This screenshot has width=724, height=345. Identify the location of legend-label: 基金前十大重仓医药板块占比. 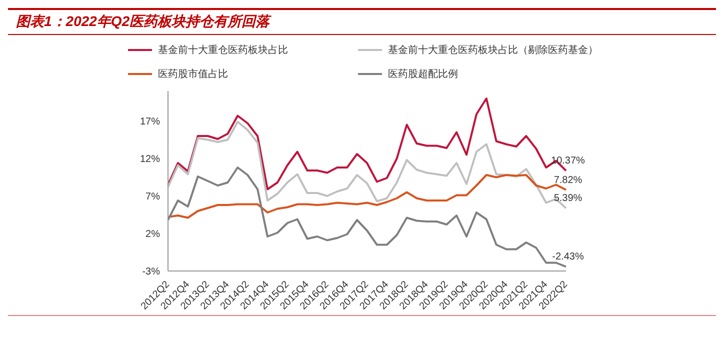
(223, 50).